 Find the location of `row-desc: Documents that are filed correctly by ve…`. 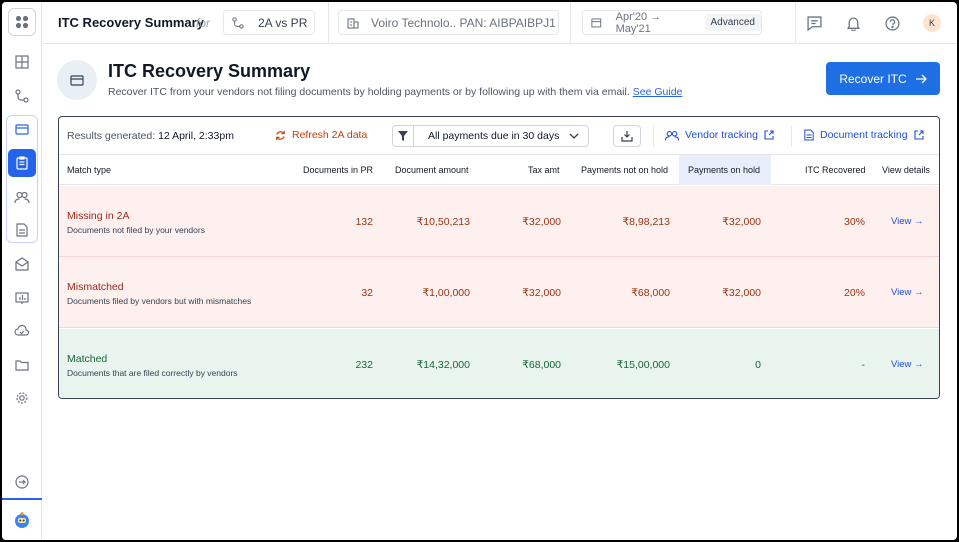

row-desc: Documents that are filed correctly by ve… is located at coordinates (152, 373).